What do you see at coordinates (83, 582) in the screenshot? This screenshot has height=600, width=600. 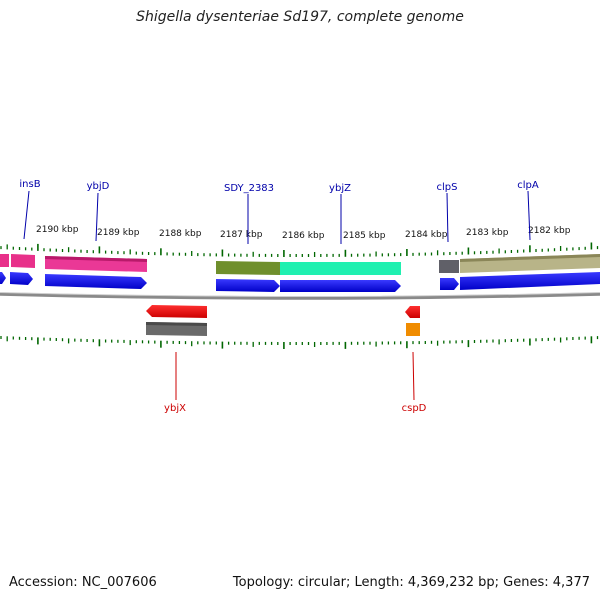 I see `accession-text: Accession: NC_007606` at bounding box center [83, 582].